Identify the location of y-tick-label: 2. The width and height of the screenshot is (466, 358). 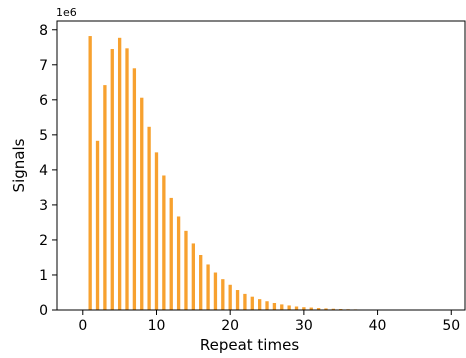
(43, 241).